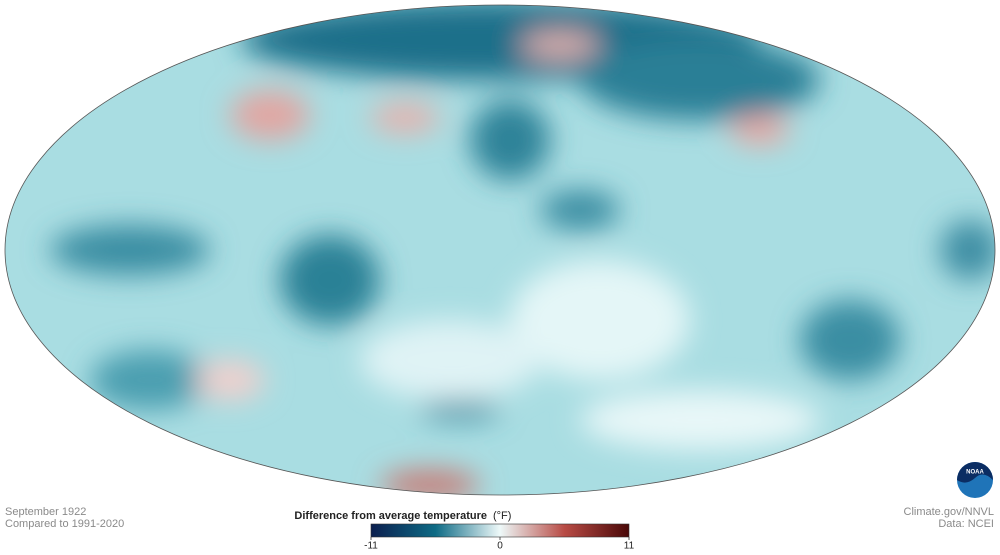  What do you see at coordinates (949, 512) in the screenshot?
I see `source: Climate.gov/NNVL` at bounding box center [949, 512].